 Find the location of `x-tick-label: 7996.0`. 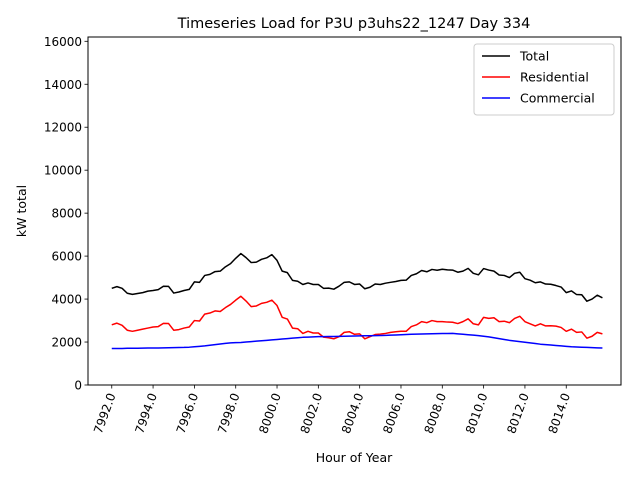

x-tick-label: 7996.0 is located at coordinates (188, 413).